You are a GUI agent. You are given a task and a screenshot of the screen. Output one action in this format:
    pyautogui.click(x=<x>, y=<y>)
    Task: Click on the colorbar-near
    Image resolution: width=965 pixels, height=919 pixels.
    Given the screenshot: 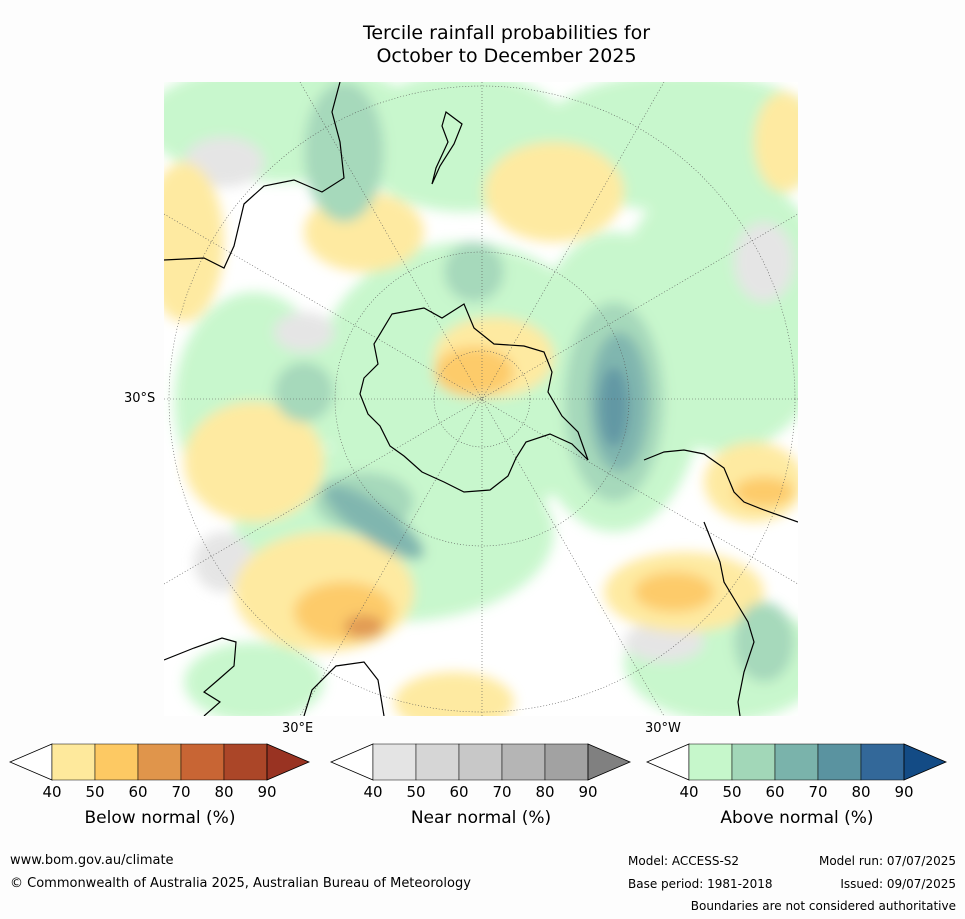 What is the action you would take?
    pyautogui.click(x=480, y=762)
    